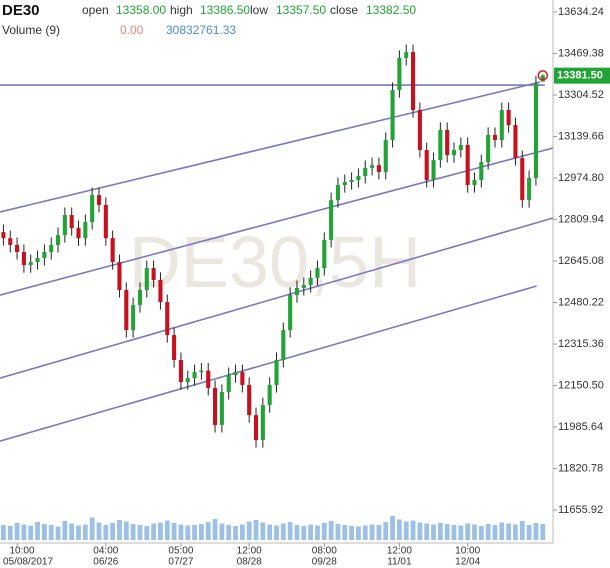 The width and height of the screenshot is (610, 568). I want to click on last-point-marker, so click(543, 75).